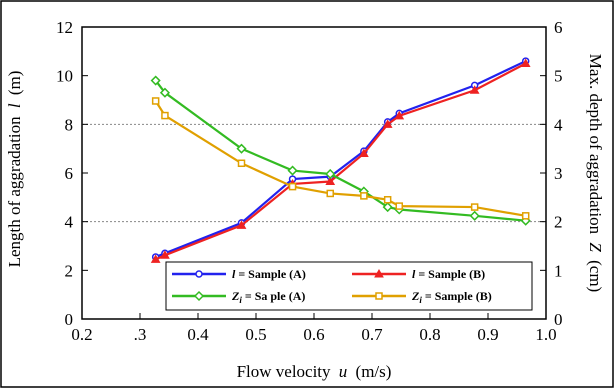 Image resolution: width=614 pixels, height=388 pixels. I want to click on x-tick-label: 0.4, so click(198, 334).